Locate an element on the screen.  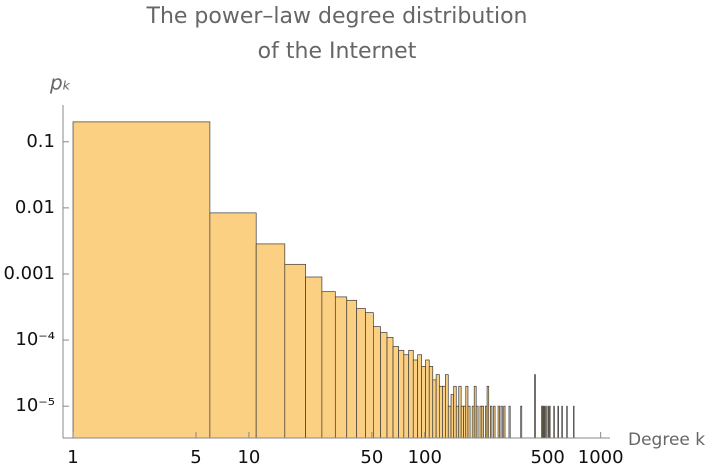
x-tick-label: 1 is located at coordinates (72, 457).